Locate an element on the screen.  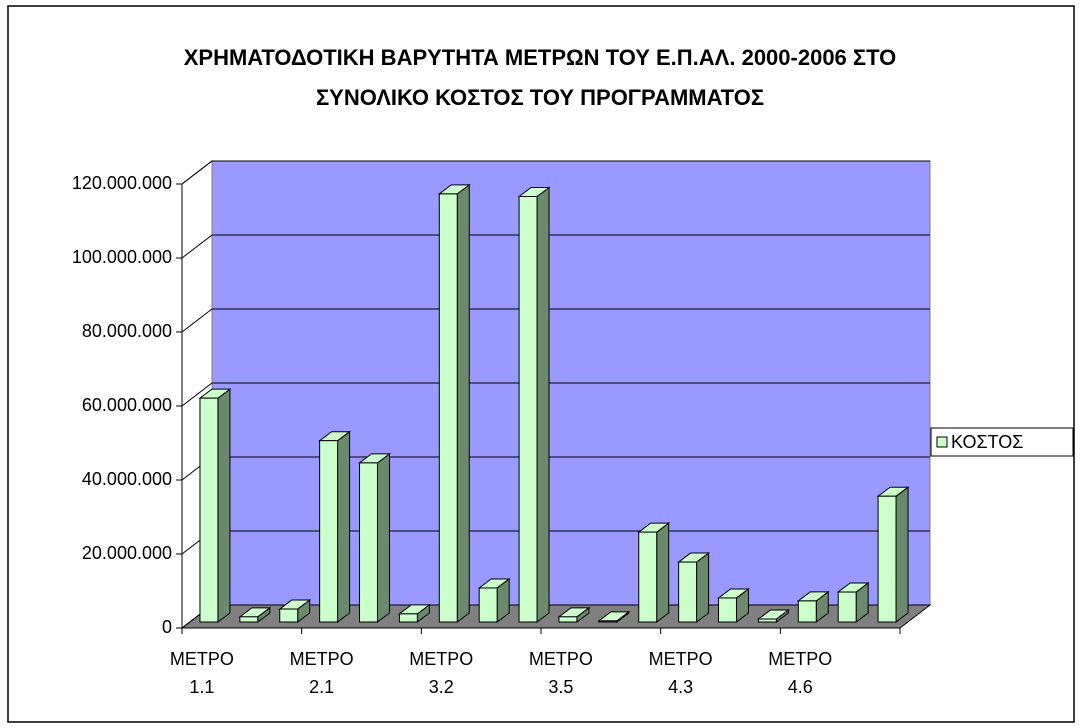
y-tick-label: 40.000.000 is located at coordinates (127, 479).